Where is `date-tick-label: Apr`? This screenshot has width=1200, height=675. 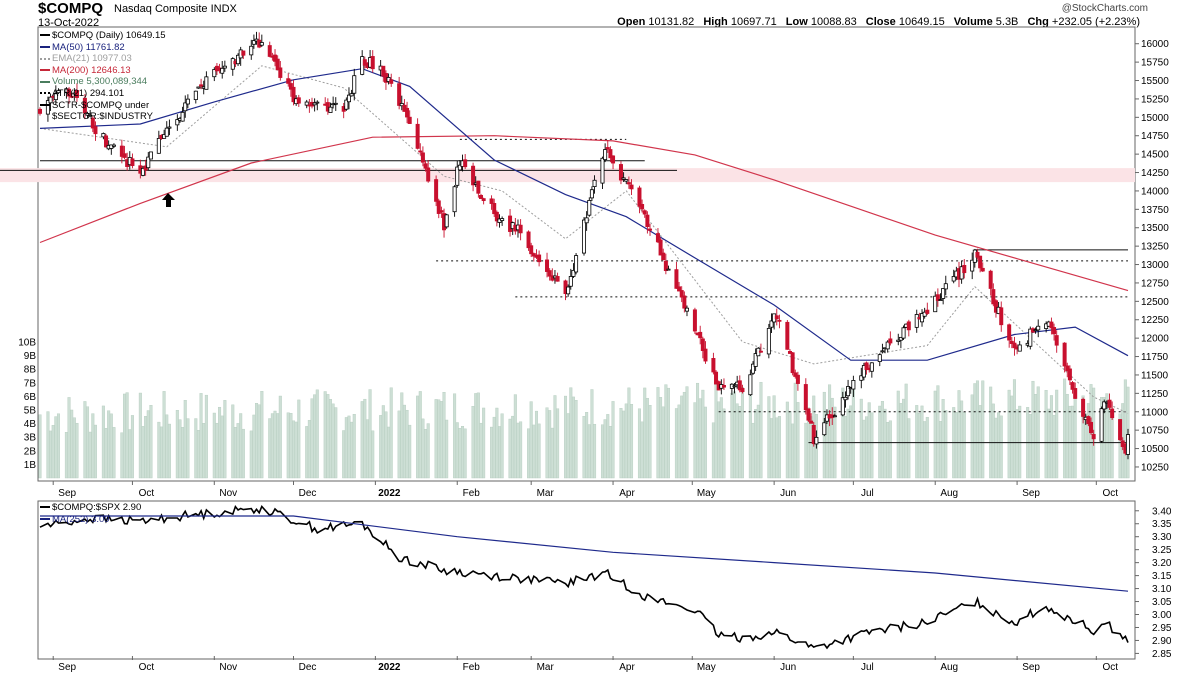
date-tick-label: Apr is located at coordinates (627, 667).